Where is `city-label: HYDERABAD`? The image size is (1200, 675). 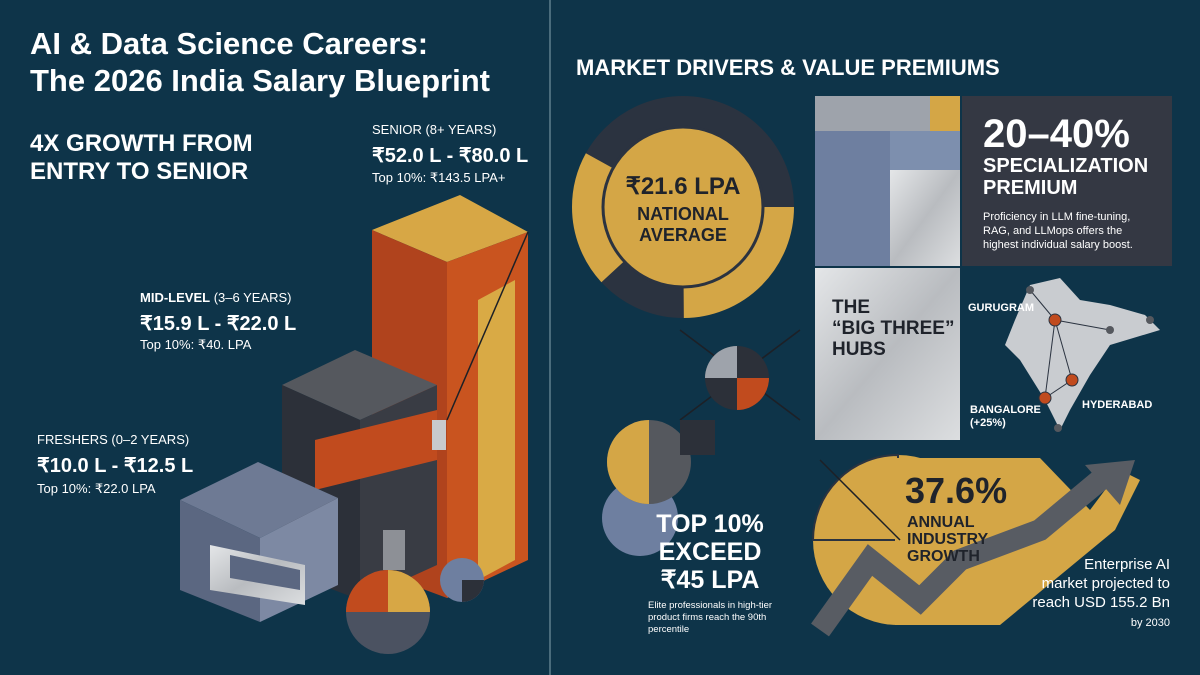
city-label: HYDERABAD is located at coordinates (1117, 405).